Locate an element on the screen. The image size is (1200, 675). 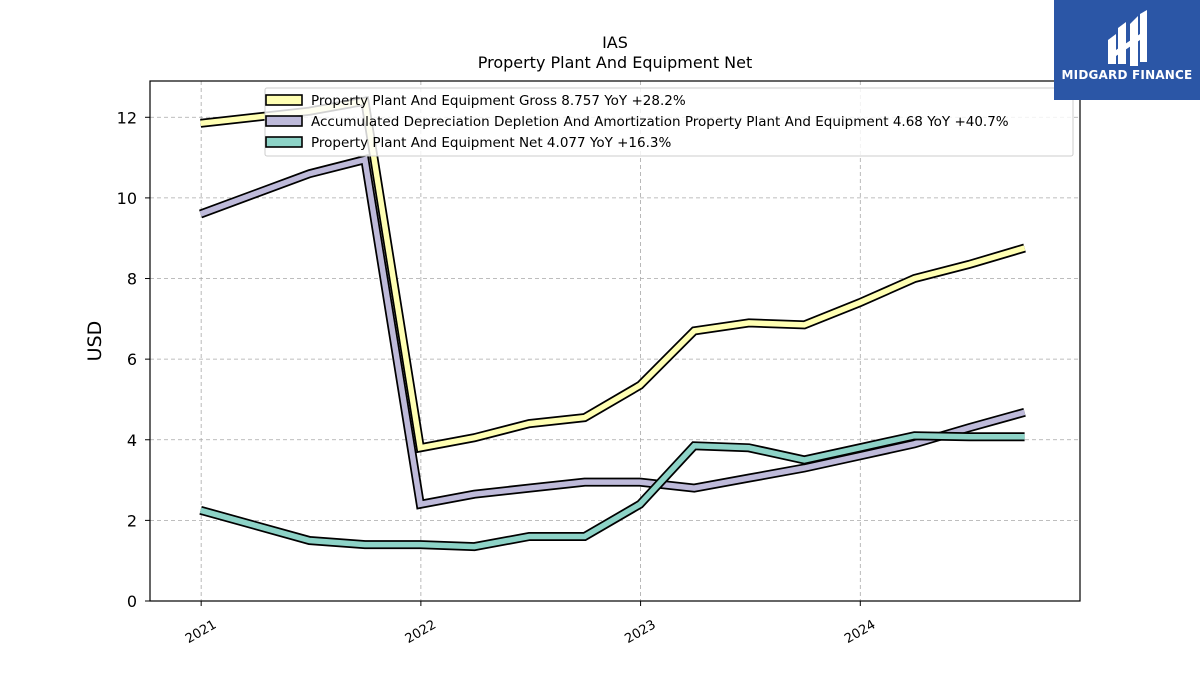
y-axis-ticks: 0 2 4 6 8 10 12 is located at coordinates (133, 359).